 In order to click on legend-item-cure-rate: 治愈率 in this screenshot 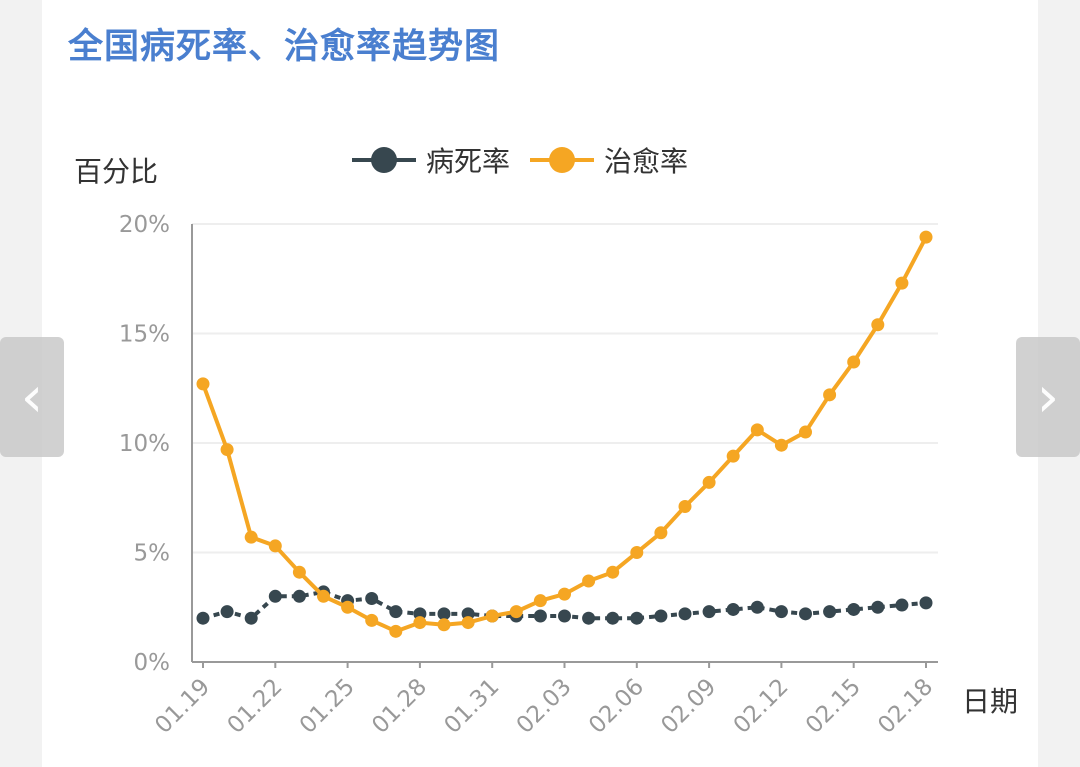, I will do `click(609, 160)`.